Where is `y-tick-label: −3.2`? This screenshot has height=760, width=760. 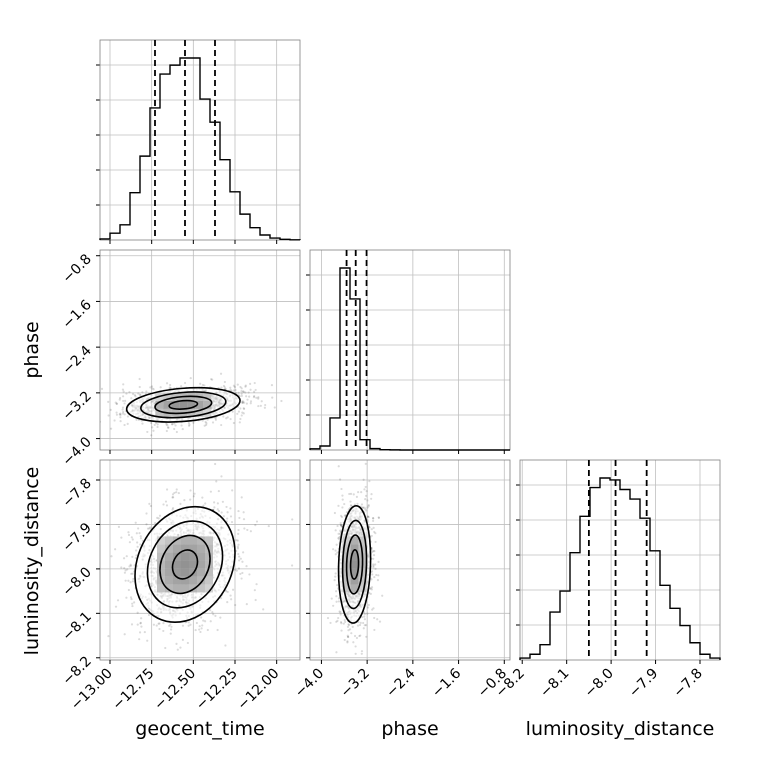 y-tick-label: −3.2 is located at coordinates (76, 405).